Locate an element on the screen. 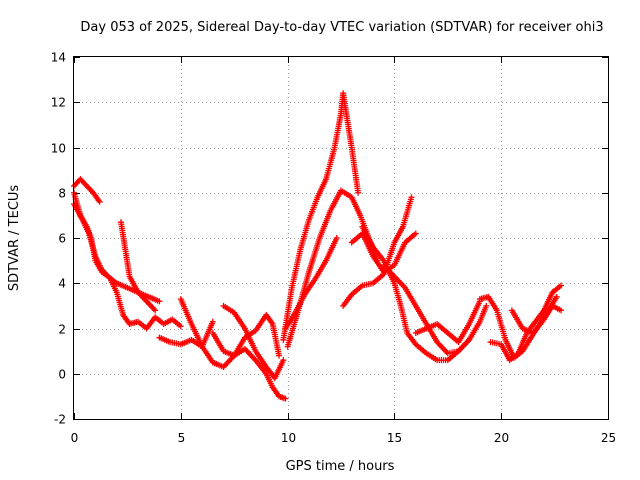 The width and height of the screenshot is (640, 480). series-track-g is located at coordinates (246, 335).